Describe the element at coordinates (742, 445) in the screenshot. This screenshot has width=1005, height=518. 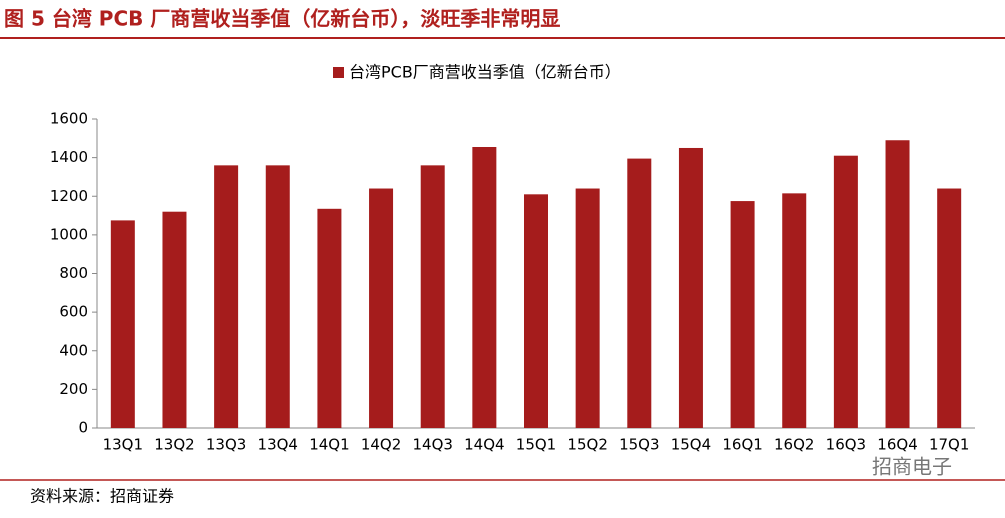
I see `x-tick-label: 16Q1` at that location.